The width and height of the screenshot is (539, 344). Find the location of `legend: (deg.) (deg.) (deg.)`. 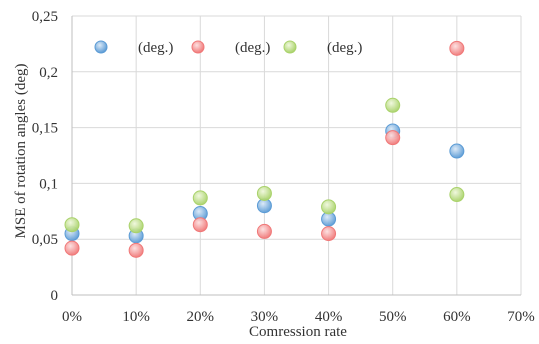

legend: (deg.) (deg.) (deg.) is located at coordinates (228, 48).